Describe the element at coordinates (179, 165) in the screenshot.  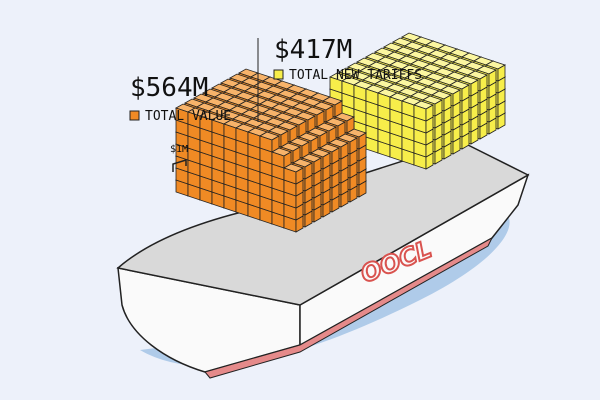
I see `unit-bracket` at that location.